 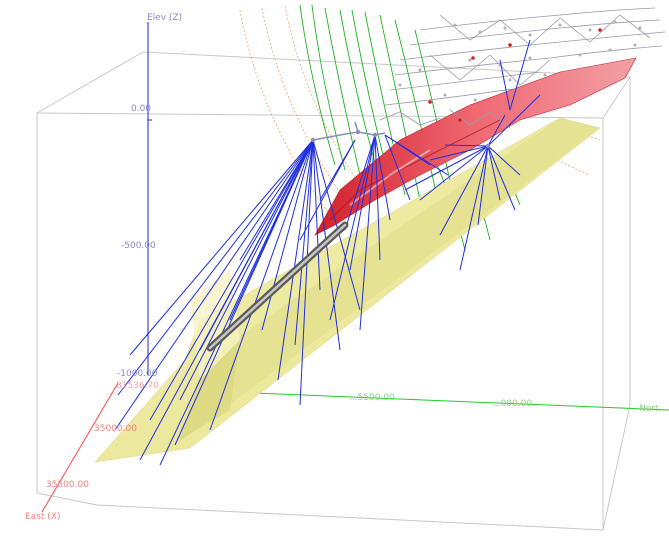 I want to click on z-axis-title: Elev (Z), so click(x=164, y=18).